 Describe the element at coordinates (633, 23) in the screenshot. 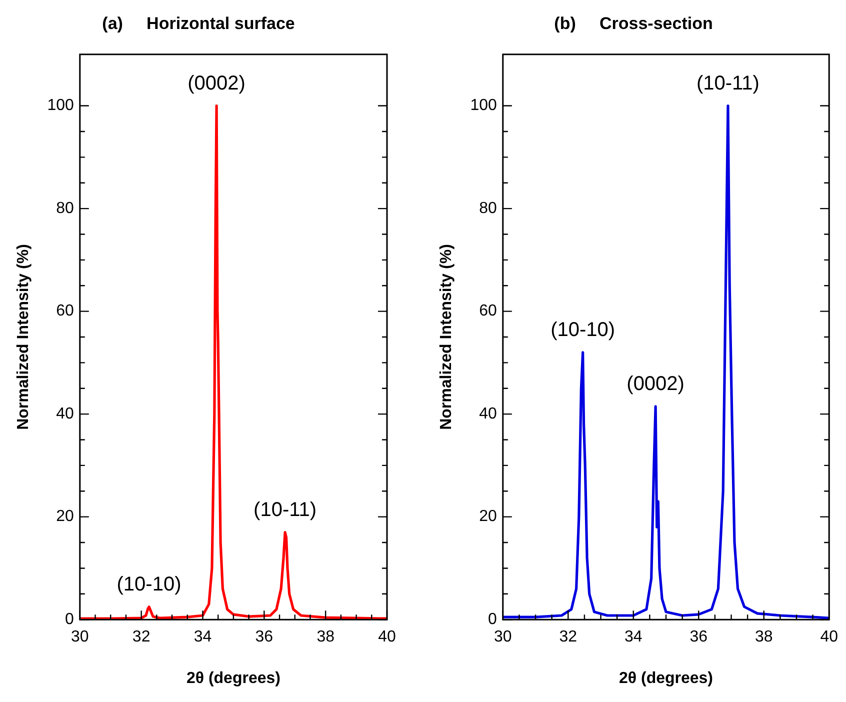

I see `chart-title: (b) Cross-section` at that location.